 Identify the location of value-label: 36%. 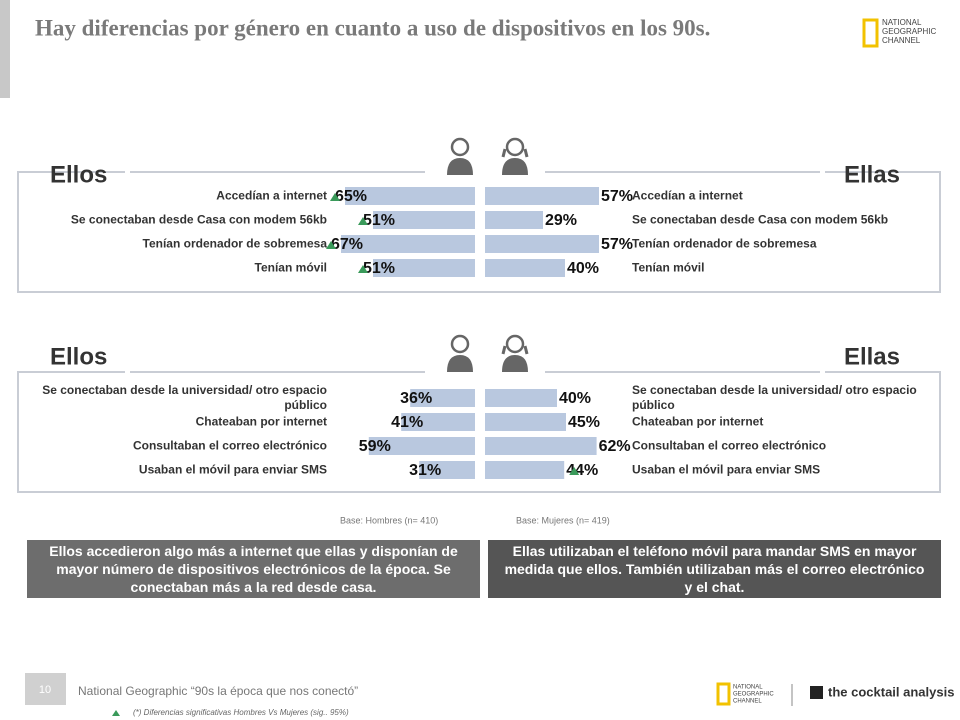
(416, 398).